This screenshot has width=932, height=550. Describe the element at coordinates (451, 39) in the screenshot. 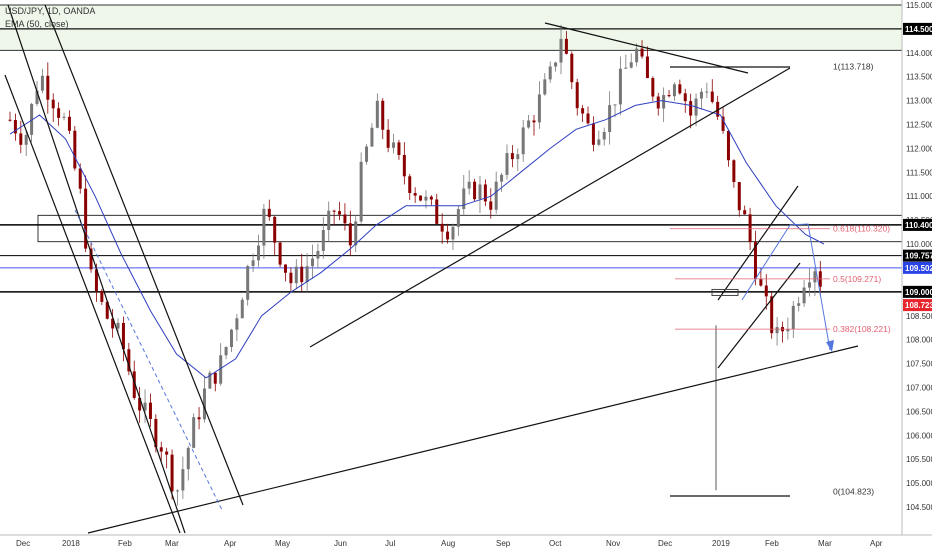

I see `top-resistance-zone-lower` at that location.